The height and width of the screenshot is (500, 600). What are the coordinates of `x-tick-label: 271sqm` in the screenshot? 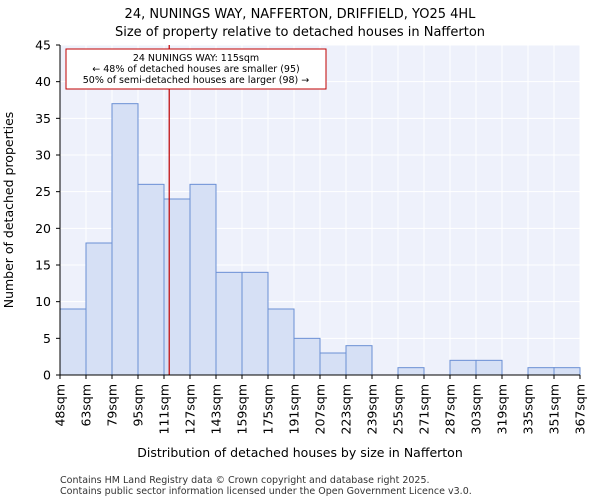 It's located at (424, 409).